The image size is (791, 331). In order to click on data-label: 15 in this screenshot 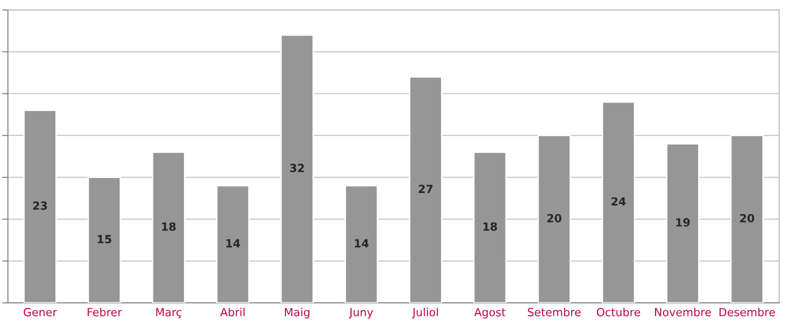, I will do `click(105, 239)`.